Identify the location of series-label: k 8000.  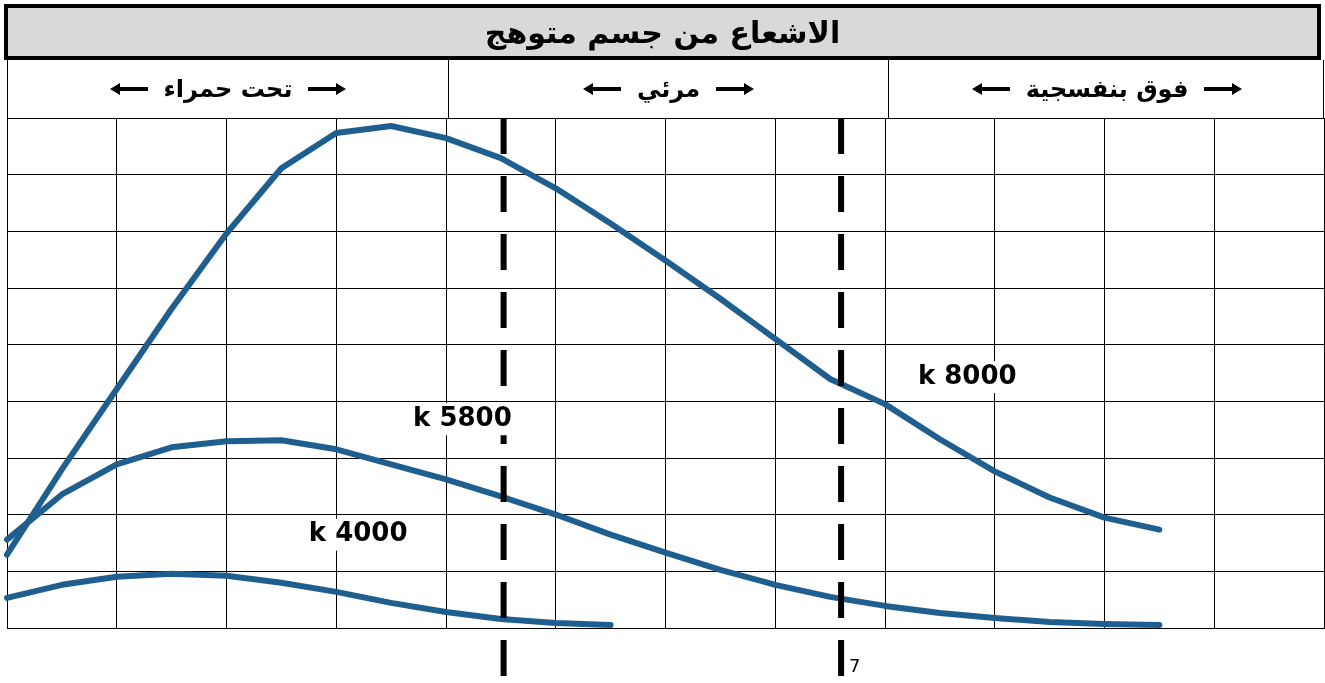
(967, 374).